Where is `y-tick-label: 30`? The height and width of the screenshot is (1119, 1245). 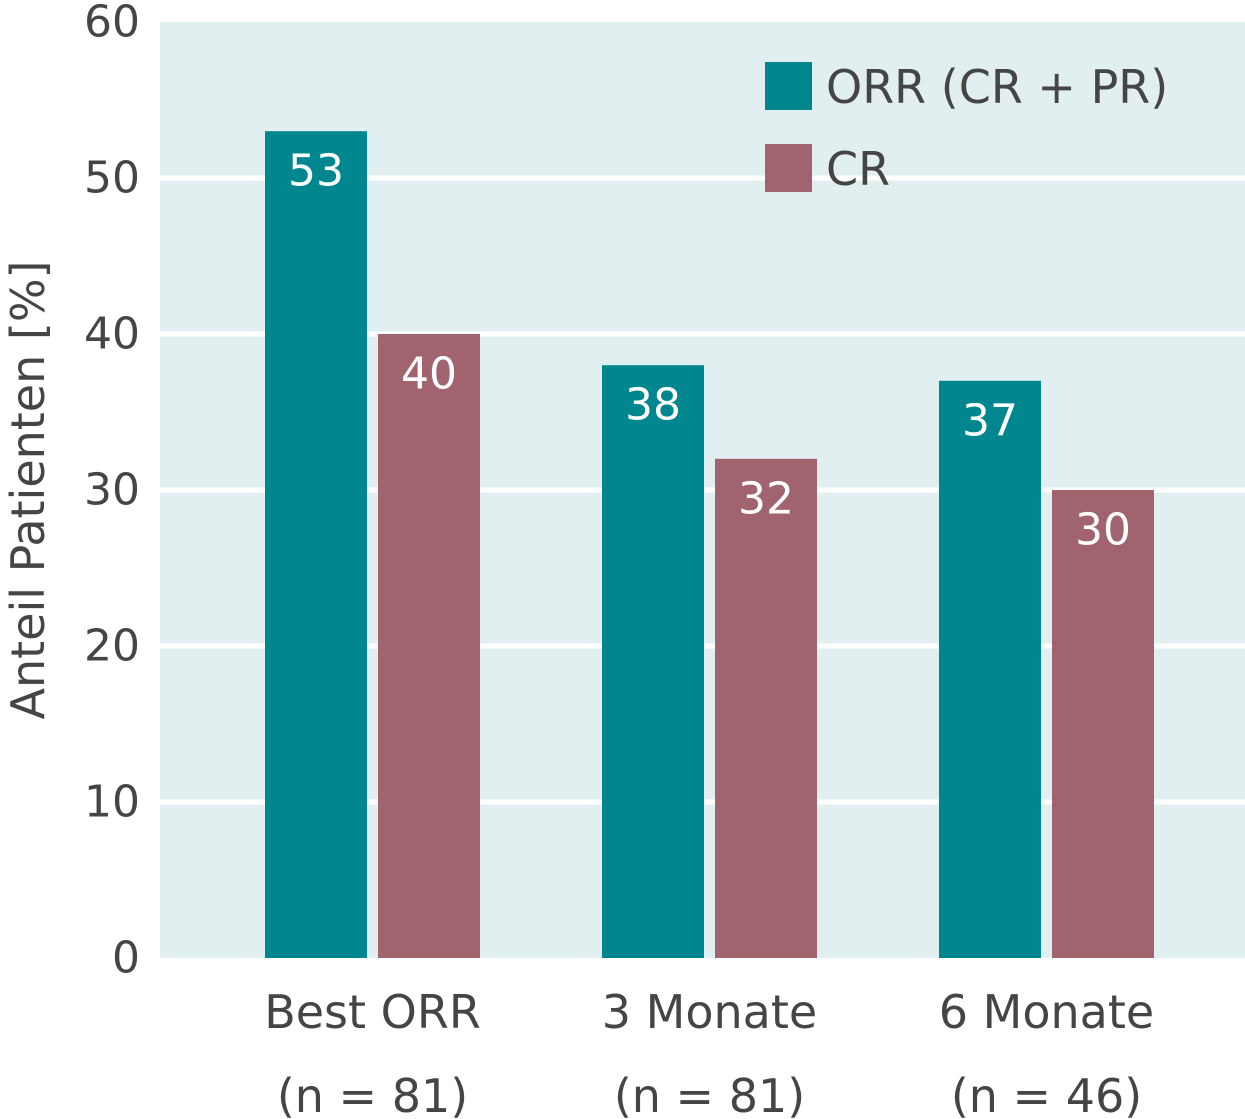 y-tick-label: 30 is located at coordinates (112, 490).